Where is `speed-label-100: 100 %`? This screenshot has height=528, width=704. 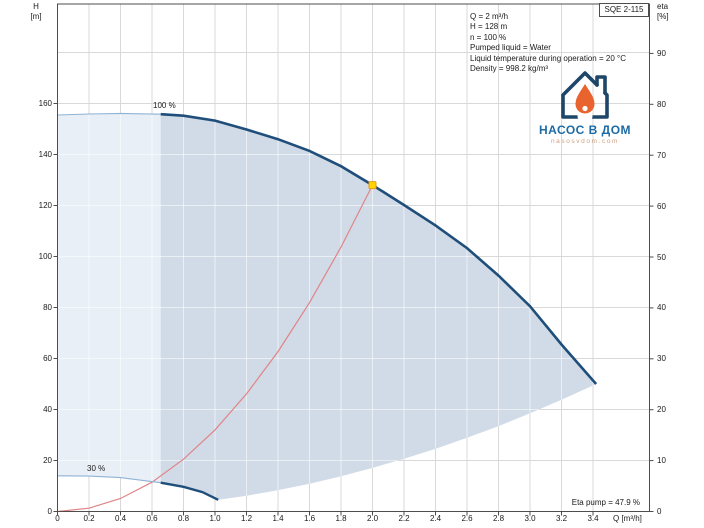
speed-label-100: 100 % is located at coordinates (164, 105).